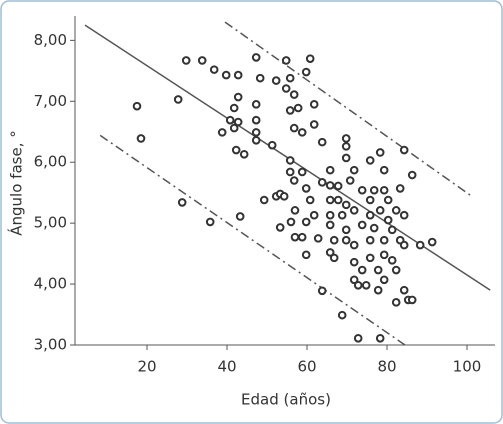  What do you see at coordinates (50, 223) in the screenshot?
I see `y-tick-label: 5,00` at bounding box center [50, 223].